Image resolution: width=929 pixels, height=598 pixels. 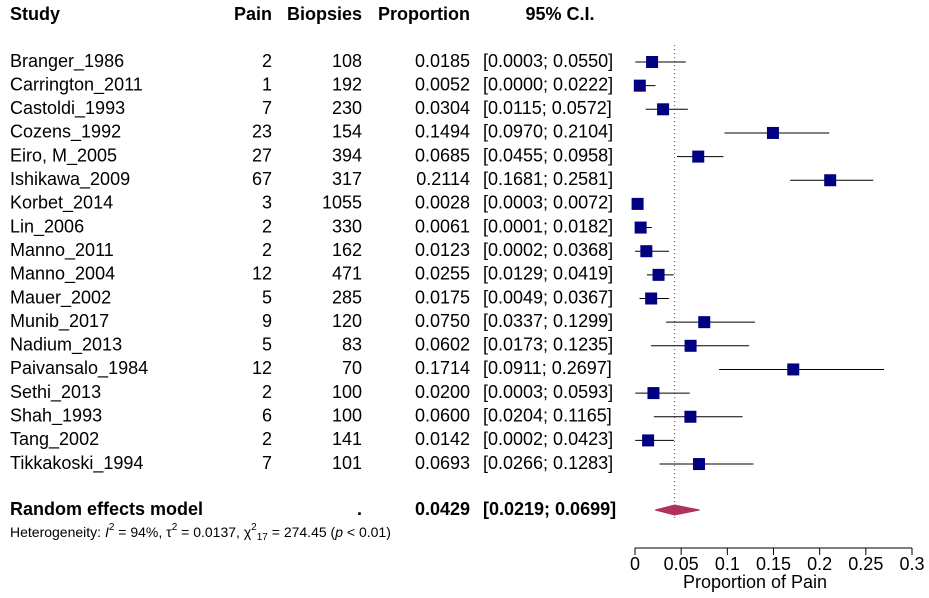 What do you see at coordinates (347, 274) in the screenshot?
I see `biopsy-count: 471` at bounding box center [347, 274].